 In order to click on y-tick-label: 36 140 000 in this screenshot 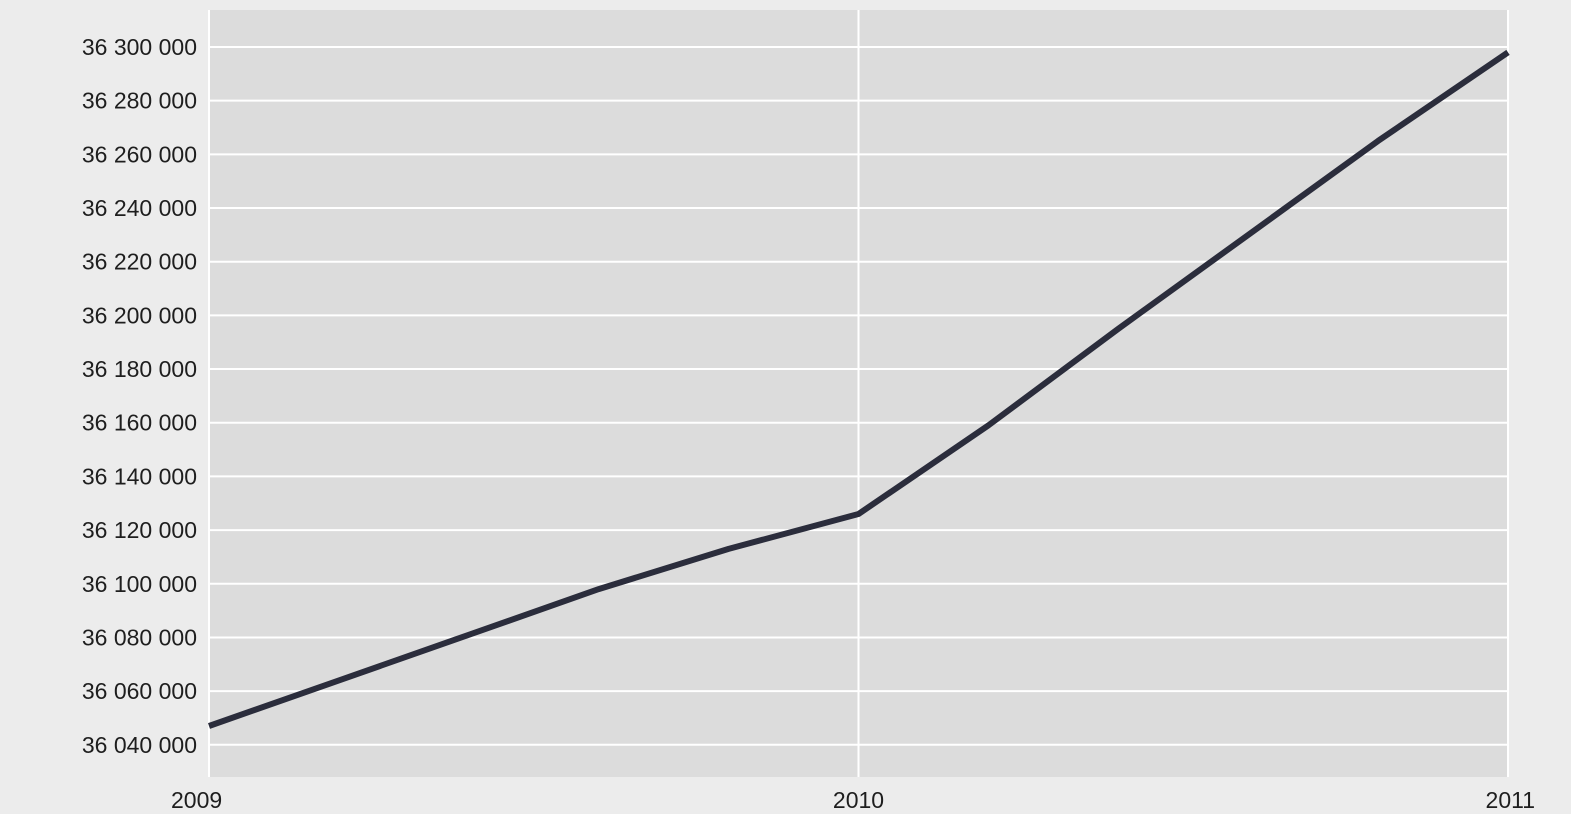, I will do `click(139, 476)`.